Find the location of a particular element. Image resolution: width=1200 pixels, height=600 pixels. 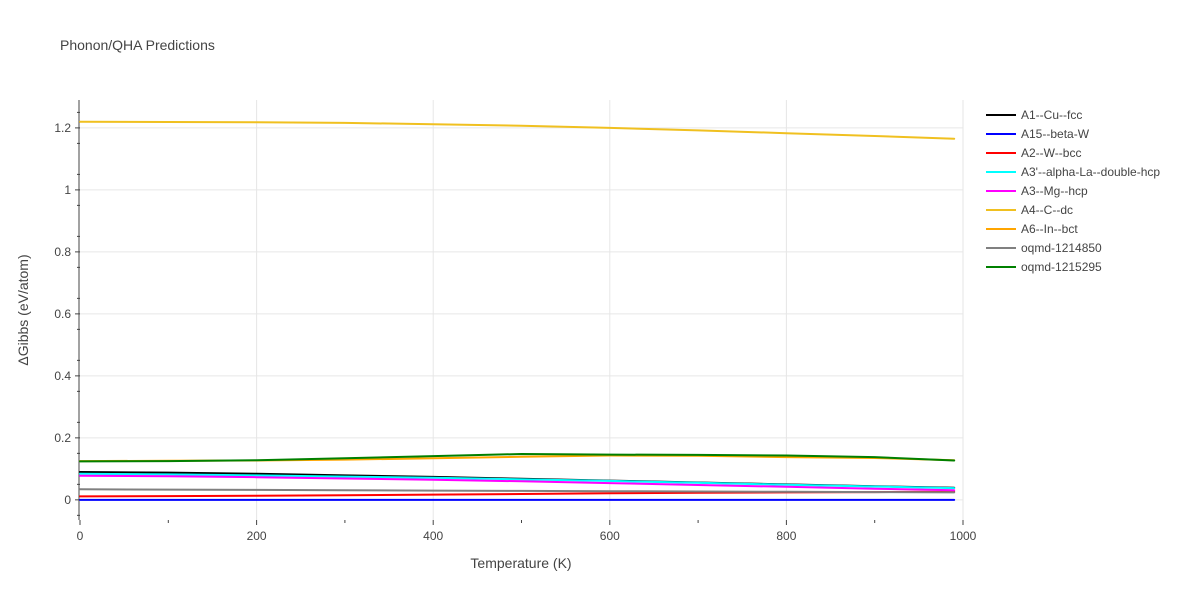

chart-title: Phonon/QHA Predictions is located at coordinates (137, 45).